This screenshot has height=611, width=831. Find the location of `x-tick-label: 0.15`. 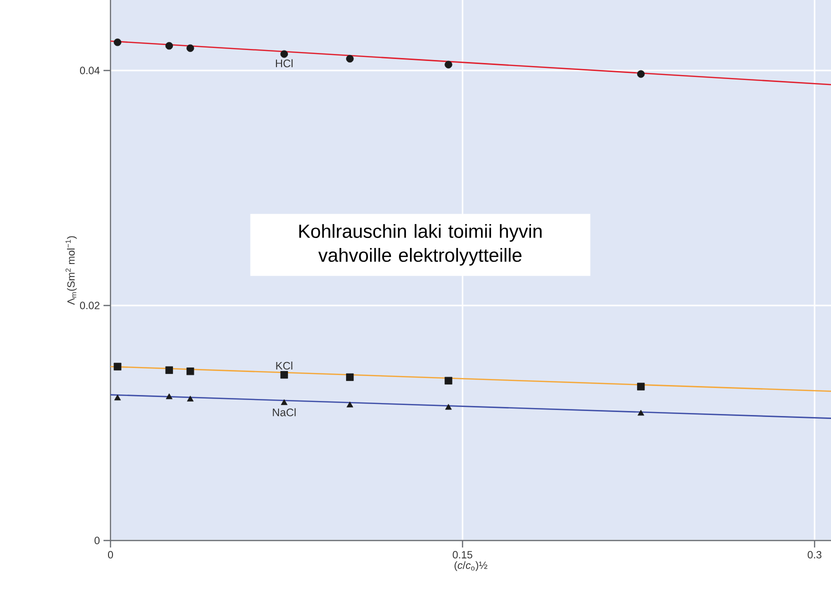

x-tick-label: 0.15 is located at coordinates (462, 554).